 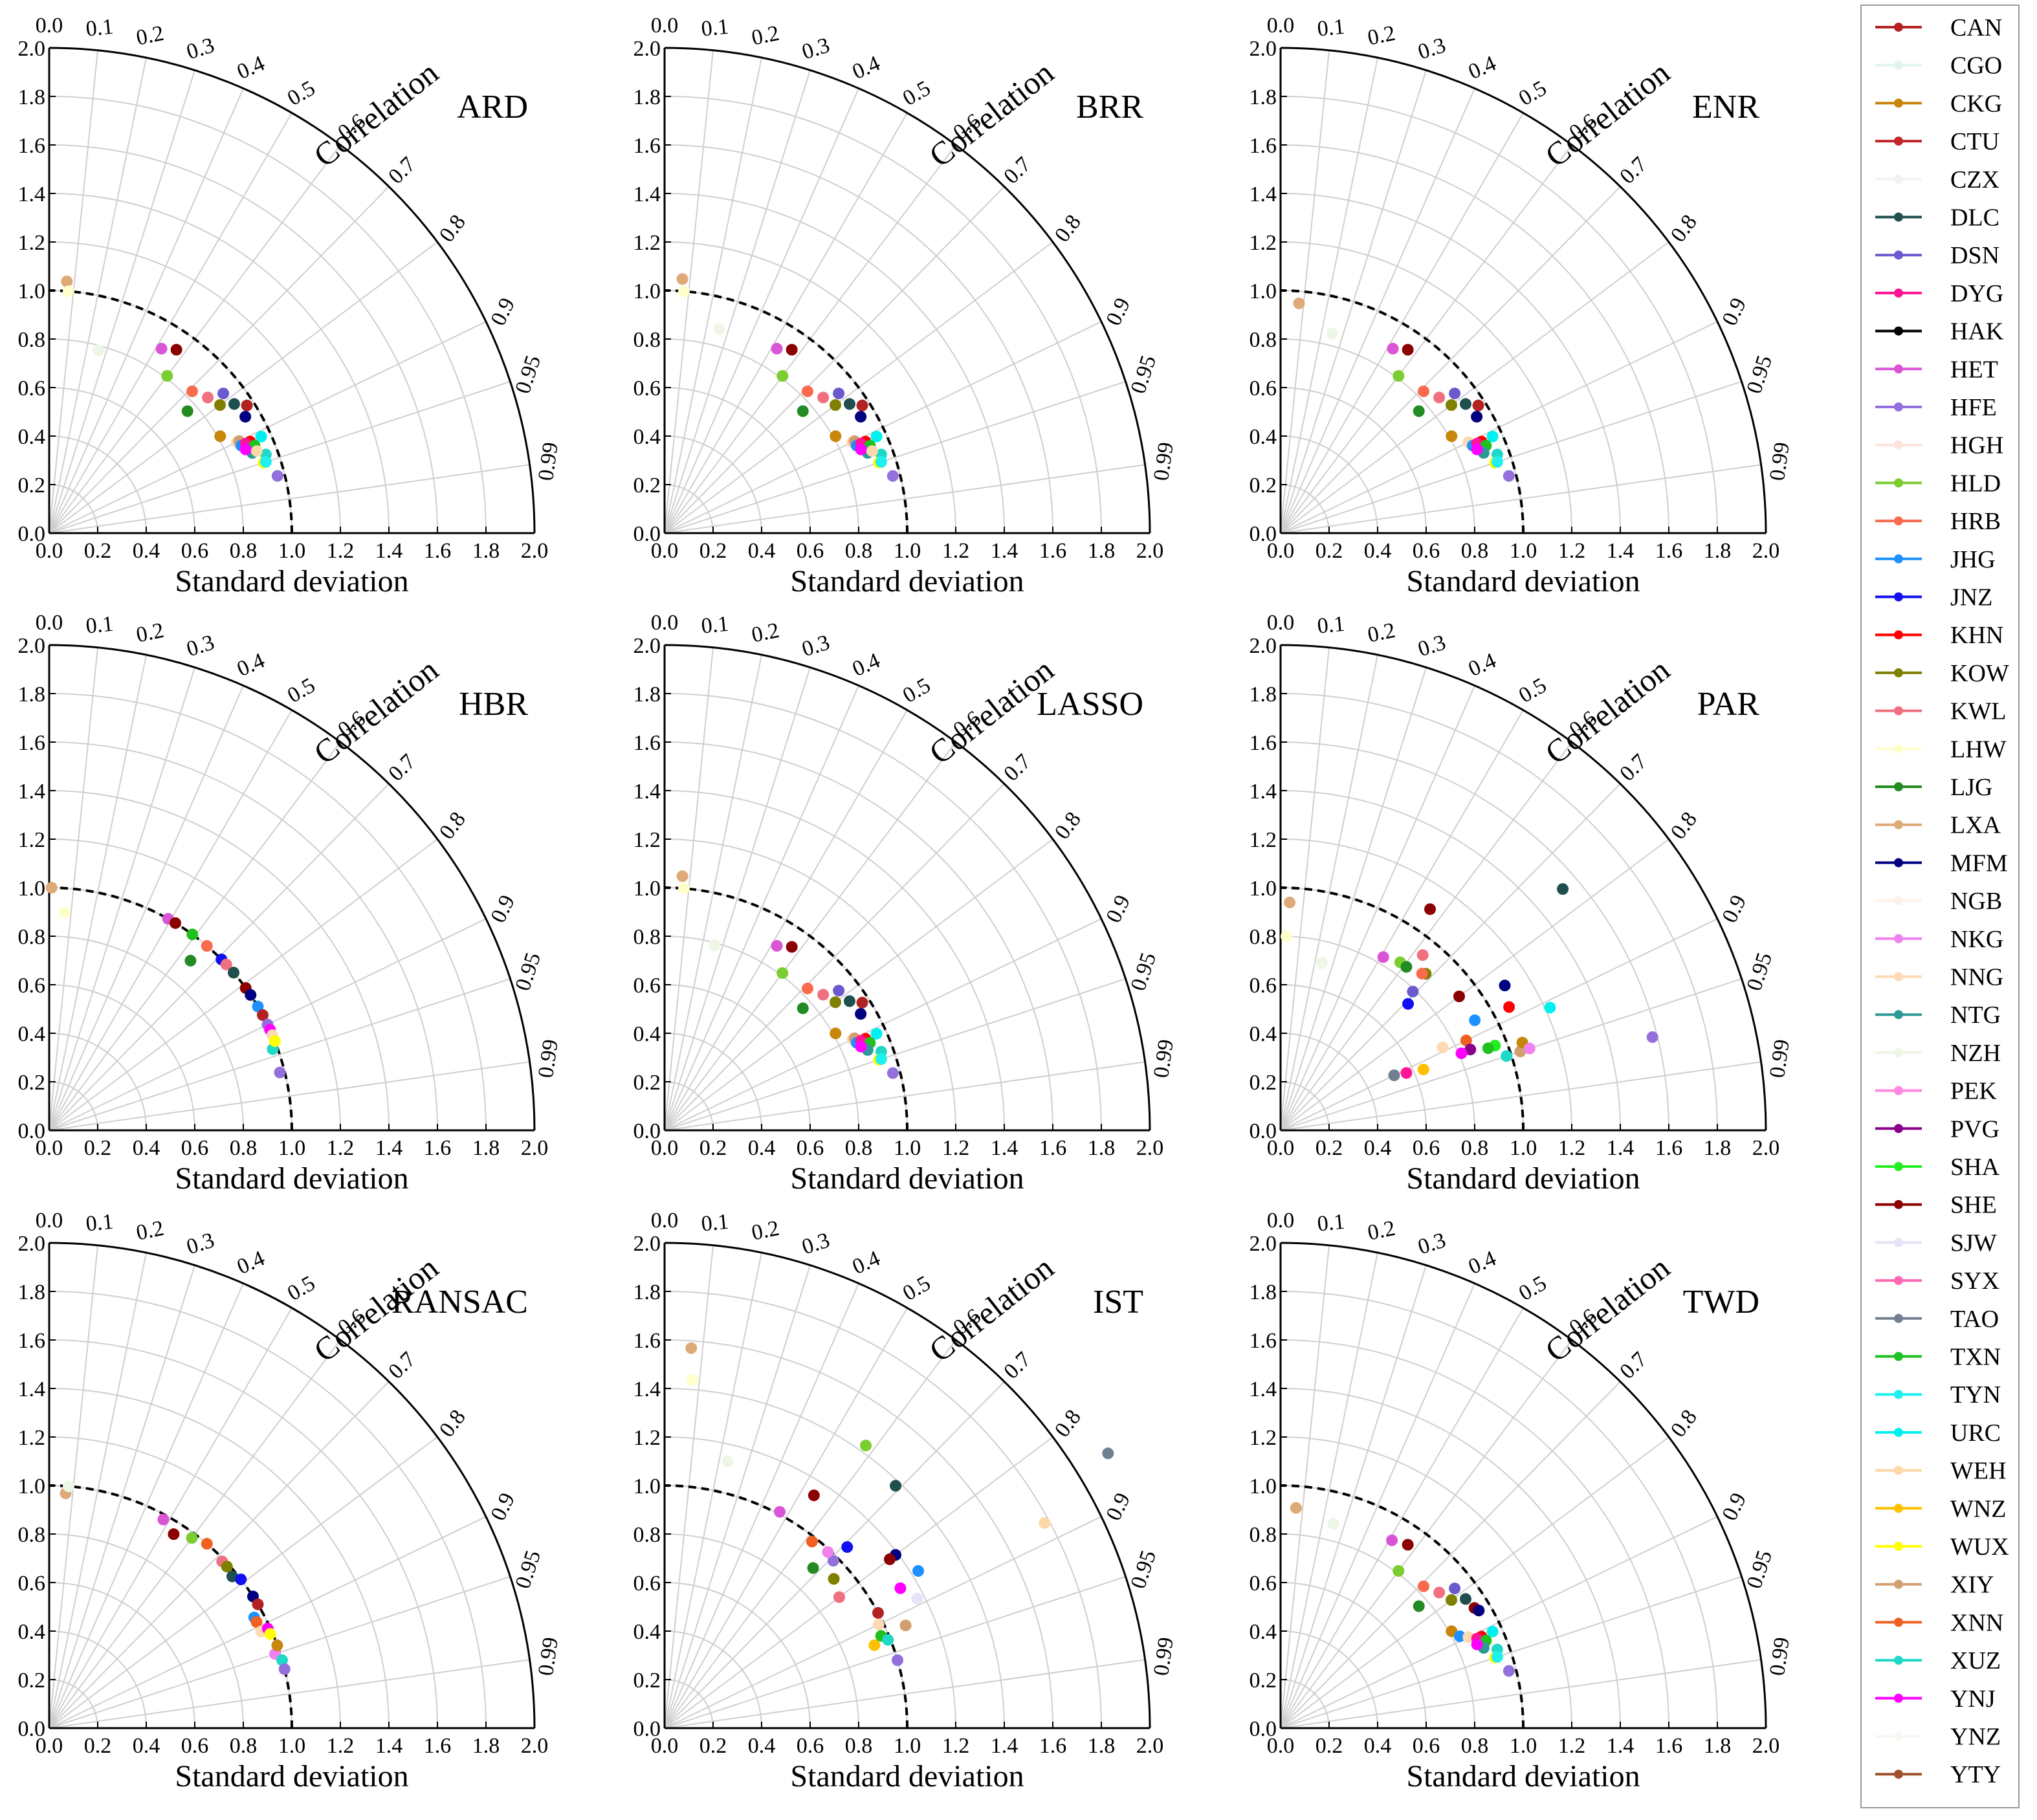 I want to click on x-tick-label: 2.0, so click(x=1766, y=1746).